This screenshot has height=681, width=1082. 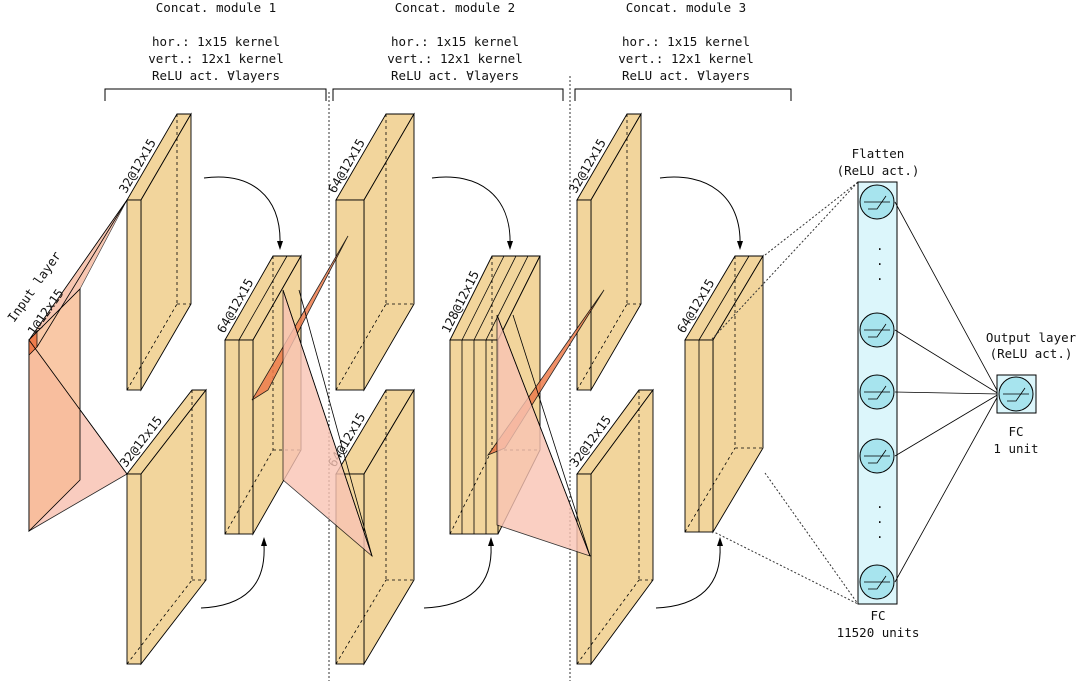 I want to click on flatten-activation: (ReLU act.), so click(x=878, y=170).